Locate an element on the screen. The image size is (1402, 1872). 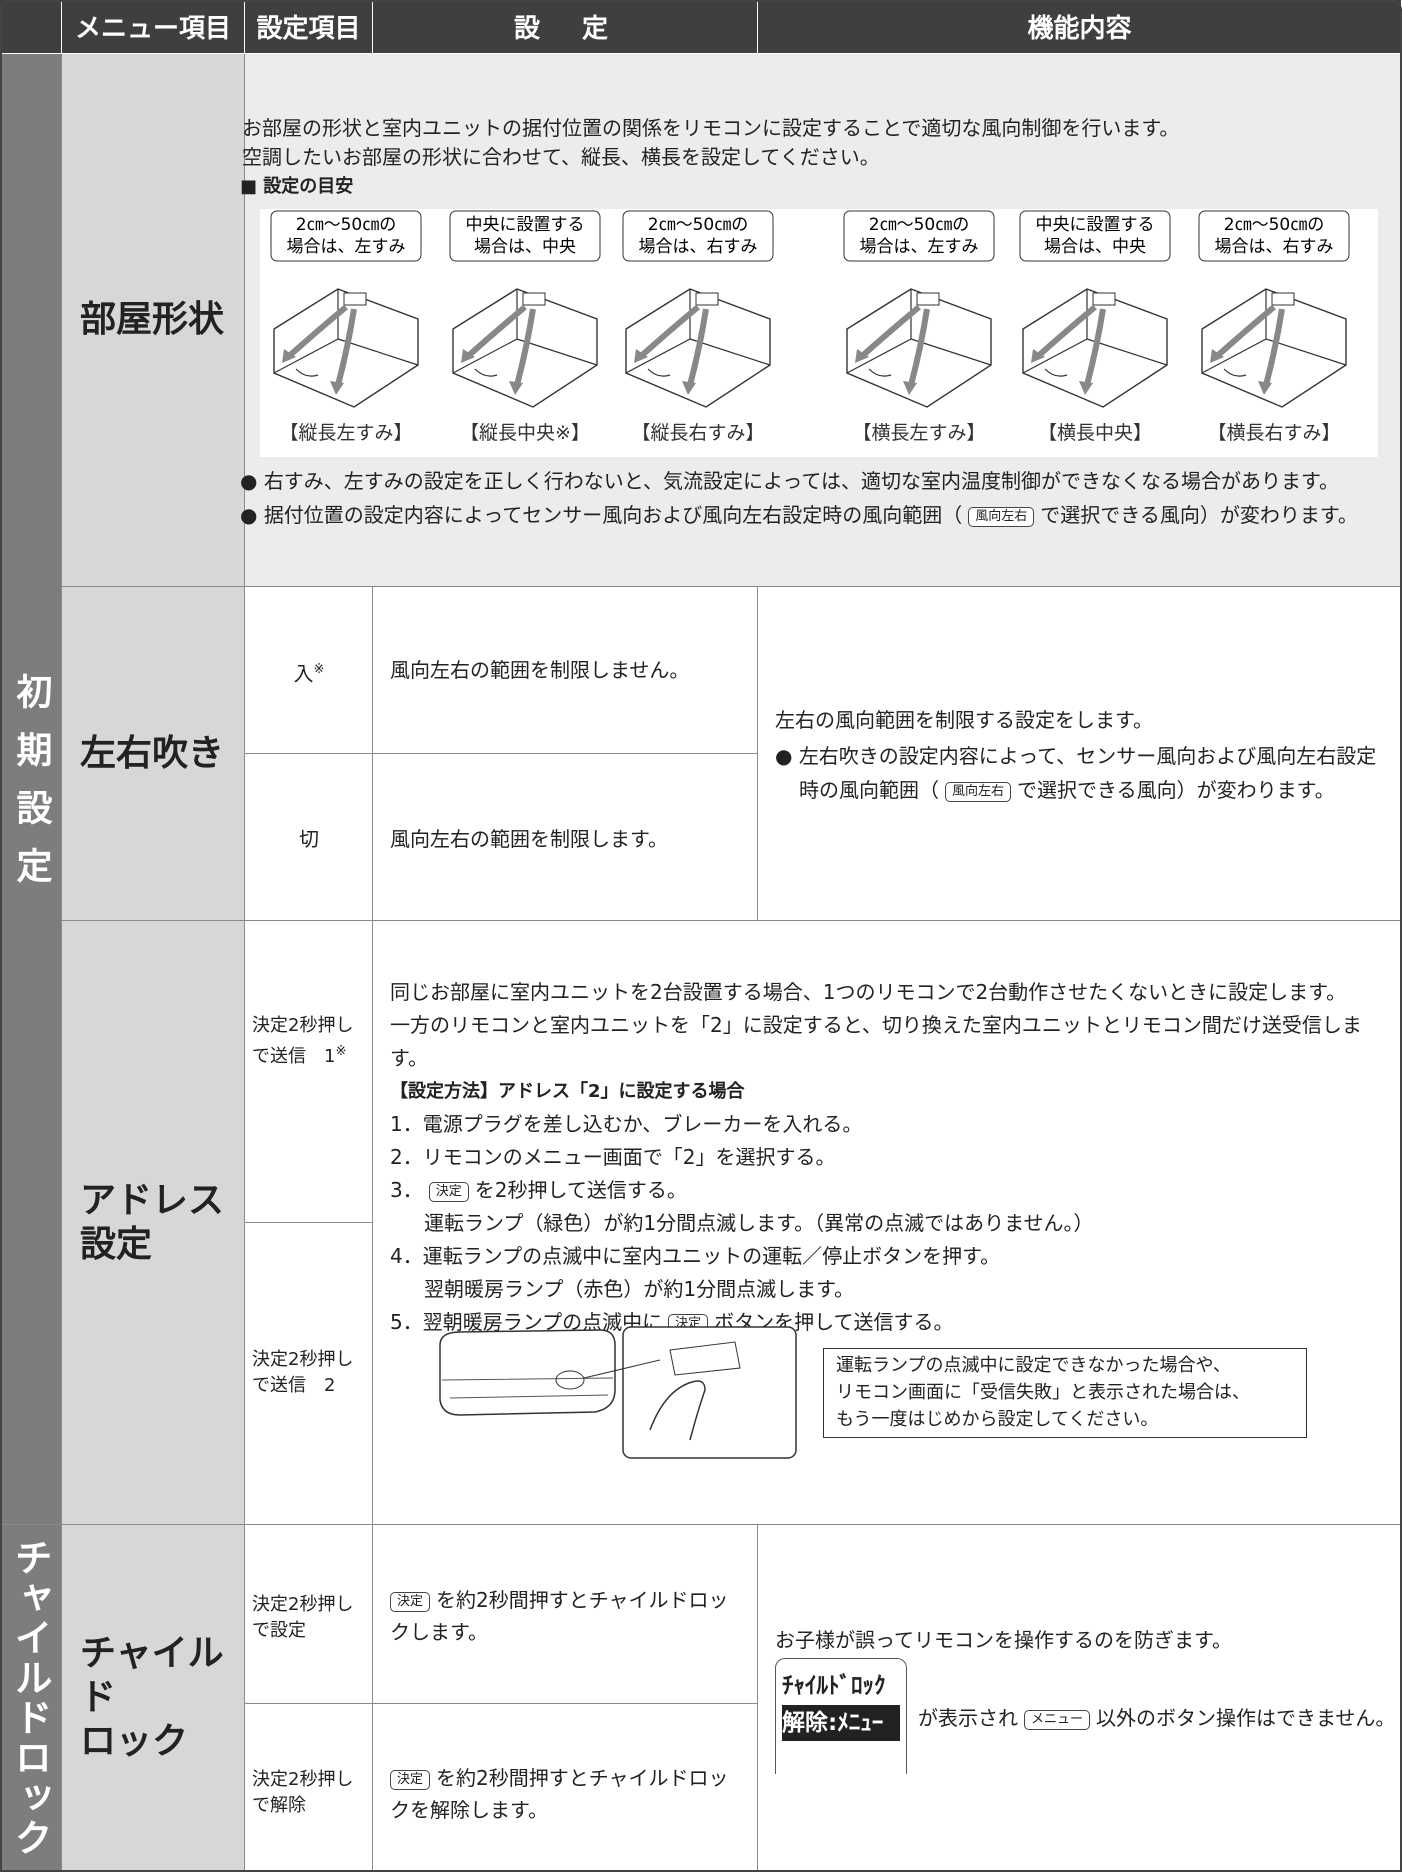
option-description: 決定 を約2秒間押すとチャイルドロックします。 is located at coordinates (565, 1616).